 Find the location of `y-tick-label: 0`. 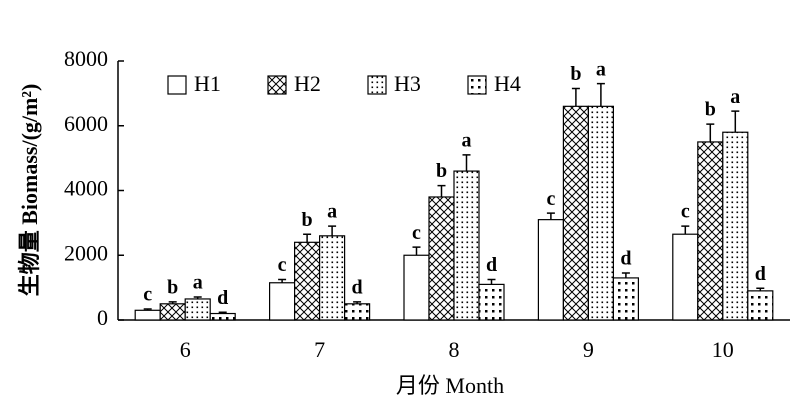

y-tick-label: 0 is located at coordinates (102, 317).